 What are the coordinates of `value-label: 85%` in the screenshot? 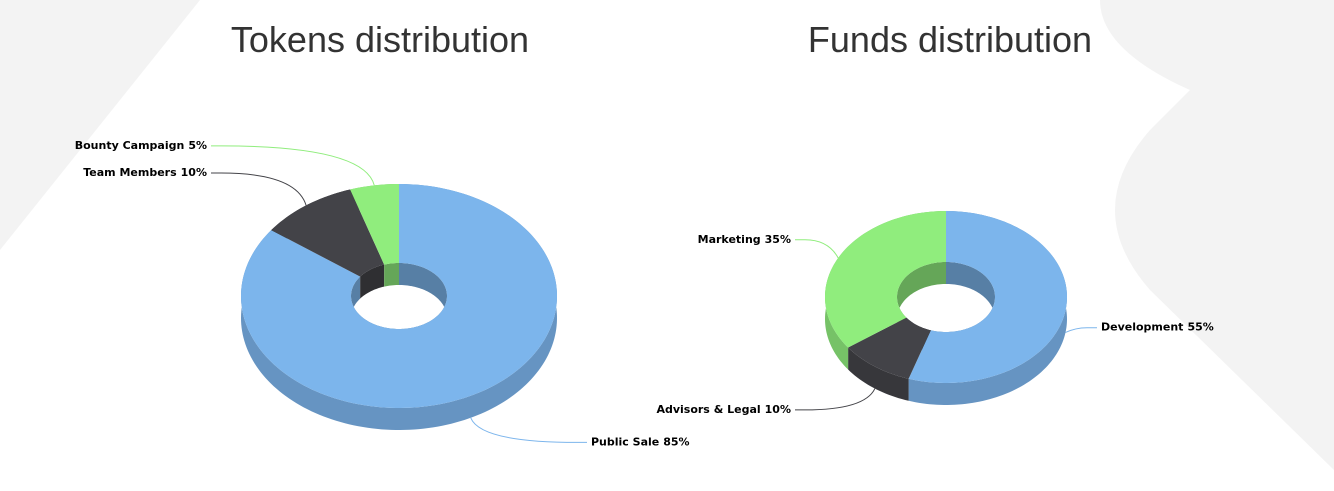 It's located at (676, 441).